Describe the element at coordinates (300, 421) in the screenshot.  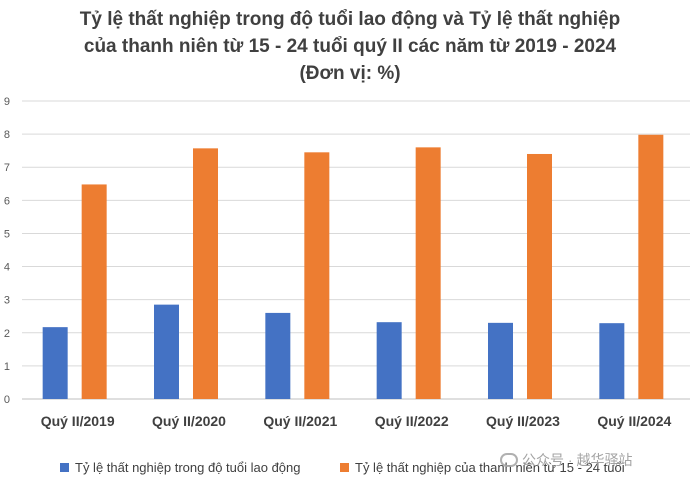
I see `x-tick-label: Quý II/2021` at that location.